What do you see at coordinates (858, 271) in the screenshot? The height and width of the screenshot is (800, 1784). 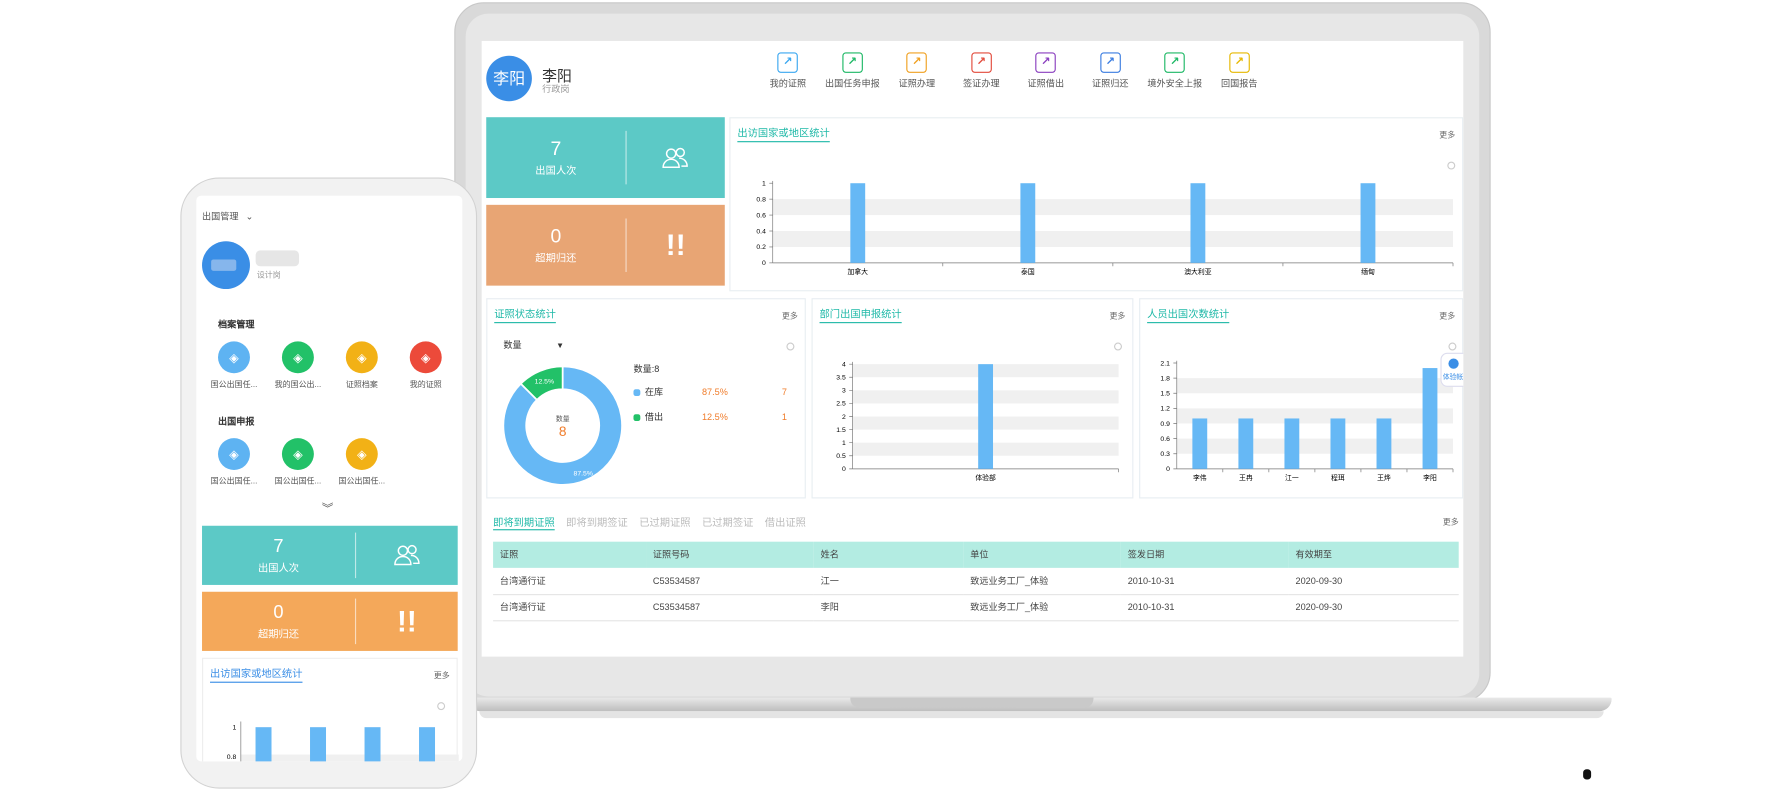 I see `x-tick-label: 加拿大` at bounding box center [858, 271].